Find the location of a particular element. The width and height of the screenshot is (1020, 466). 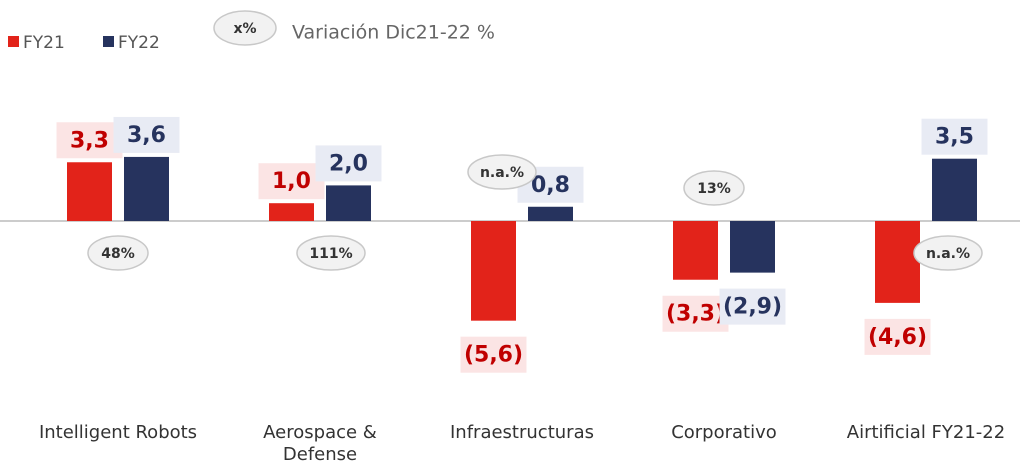

value-label: 0,8 is located at coordinates (550, 185).